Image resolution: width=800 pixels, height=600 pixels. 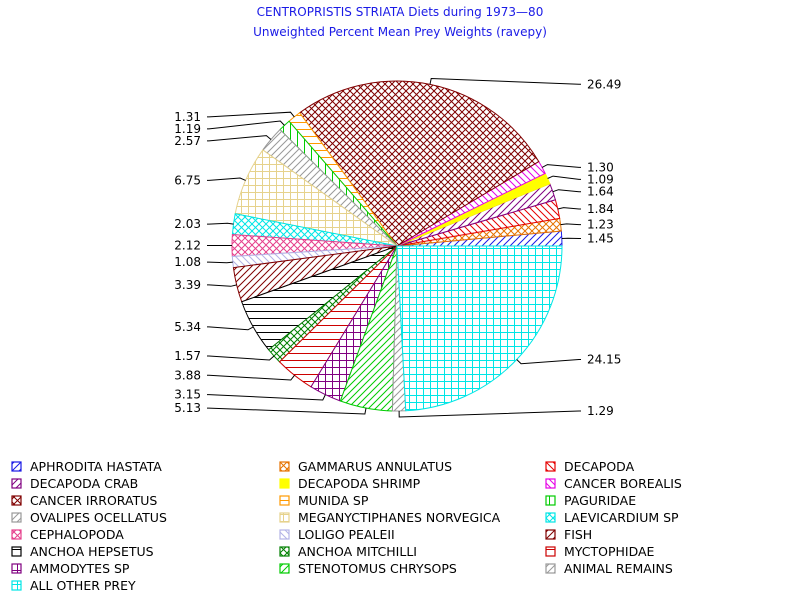 What do you see at coordinates (375, 466) in the screenshot?
I see `legend-label: GAMMARUS ANNULATUS` at bounding box center [375, 466].